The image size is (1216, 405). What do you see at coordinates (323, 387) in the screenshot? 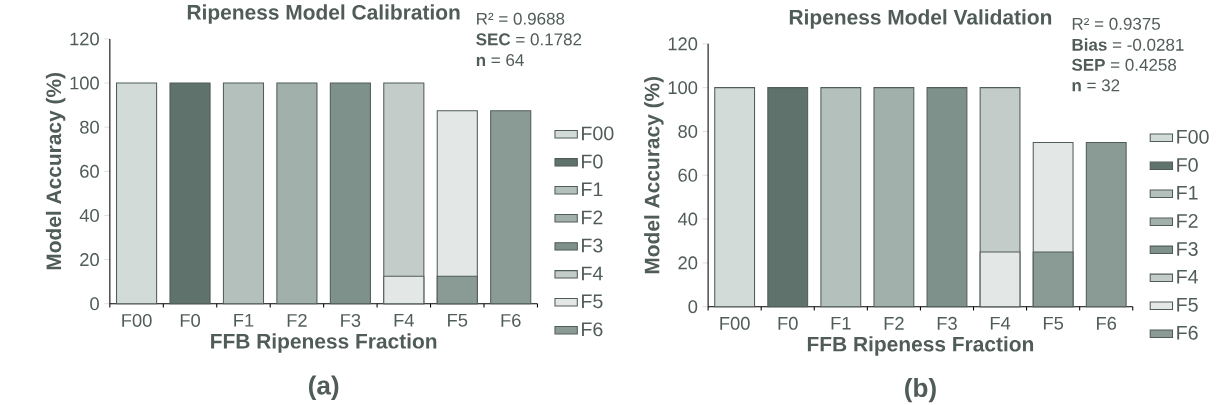
I see `text: (a)` at bounding box center [323, 387].